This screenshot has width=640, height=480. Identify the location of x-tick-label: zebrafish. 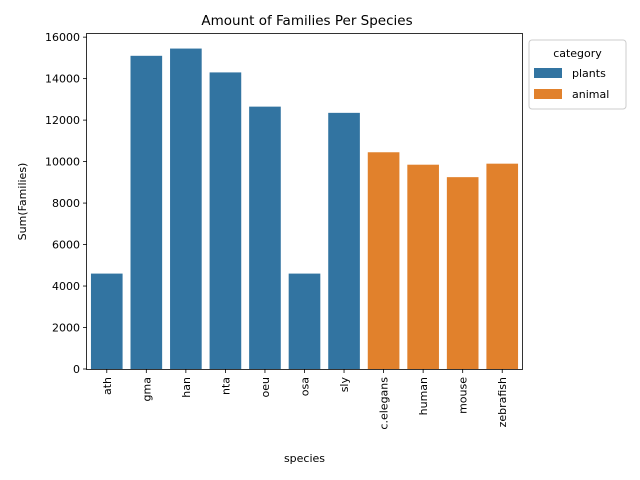
(502, 402).